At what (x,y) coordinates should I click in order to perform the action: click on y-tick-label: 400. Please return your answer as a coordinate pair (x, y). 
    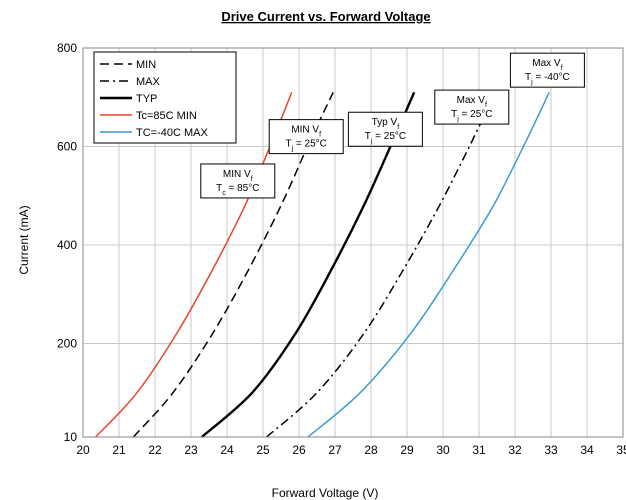
    Looking at the image, I should click on (67, 245).